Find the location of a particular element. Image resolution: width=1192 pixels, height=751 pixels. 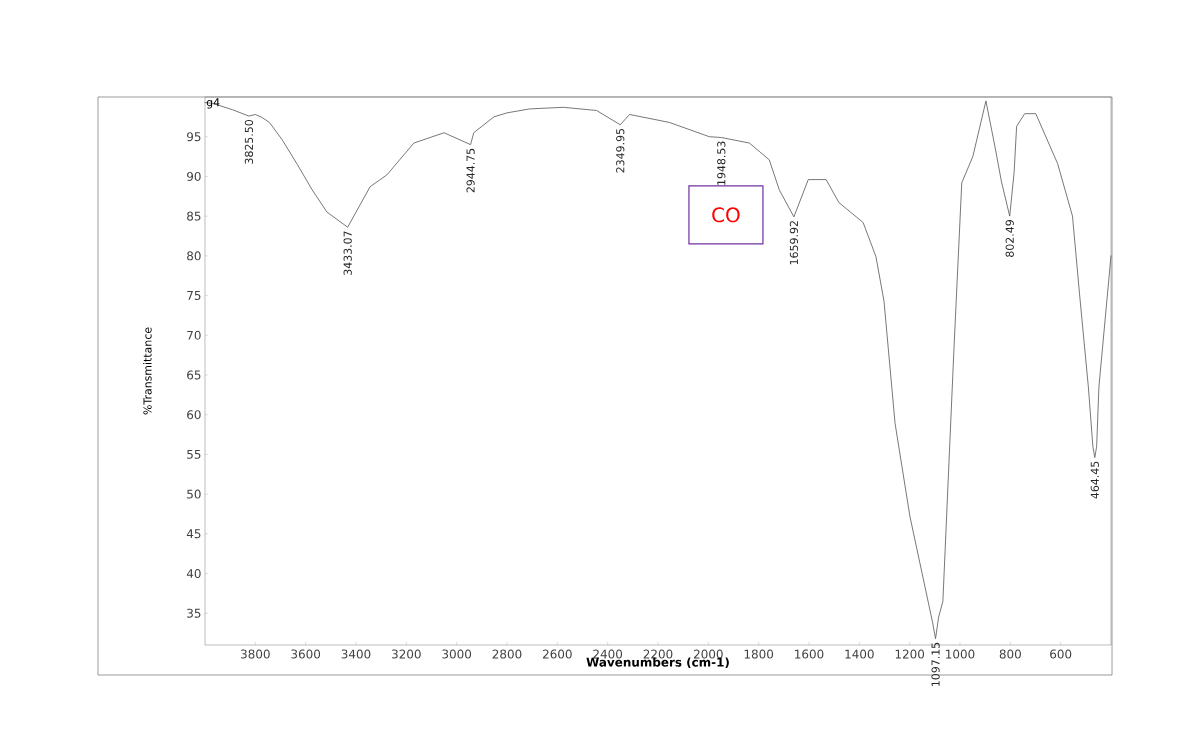

y-axis-title: %Transmittance is located at coordinates (147, 371).